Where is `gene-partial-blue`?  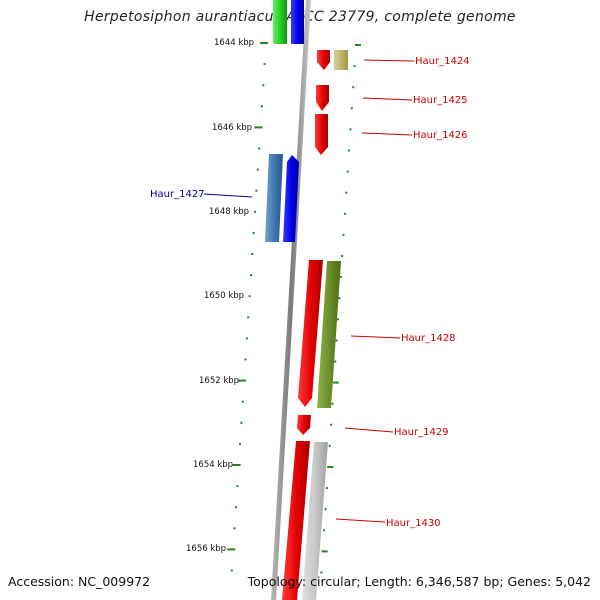 gene-partial-blue is located at coordinates (297, 22).